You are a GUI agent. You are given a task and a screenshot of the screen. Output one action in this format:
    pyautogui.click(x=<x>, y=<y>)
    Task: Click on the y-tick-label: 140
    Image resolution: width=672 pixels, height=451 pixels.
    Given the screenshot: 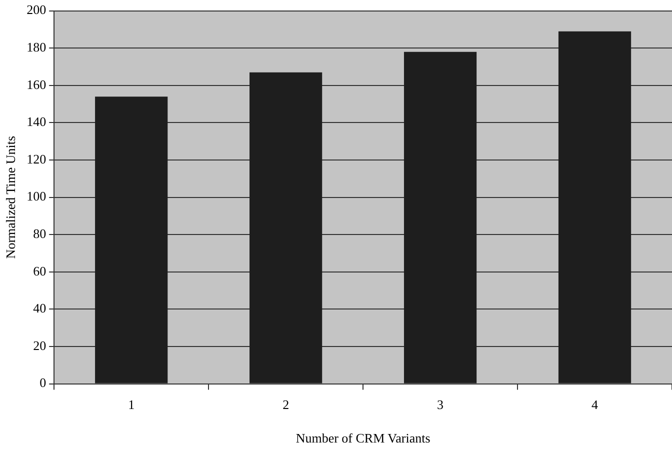 What is the action you would take?
    pyautogui.click(x=36, y=122)
    